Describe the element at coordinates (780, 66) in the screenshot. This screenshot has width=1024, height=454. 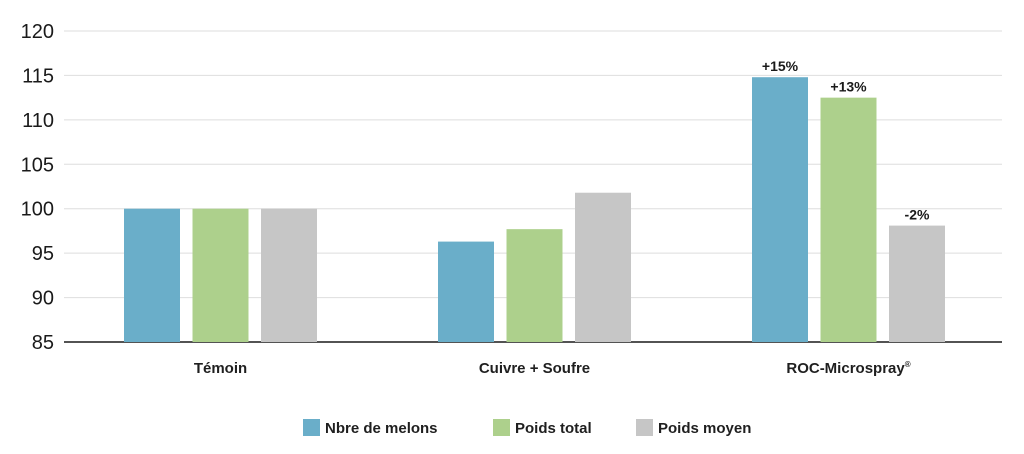
I see `data-label: +15%` at that location.